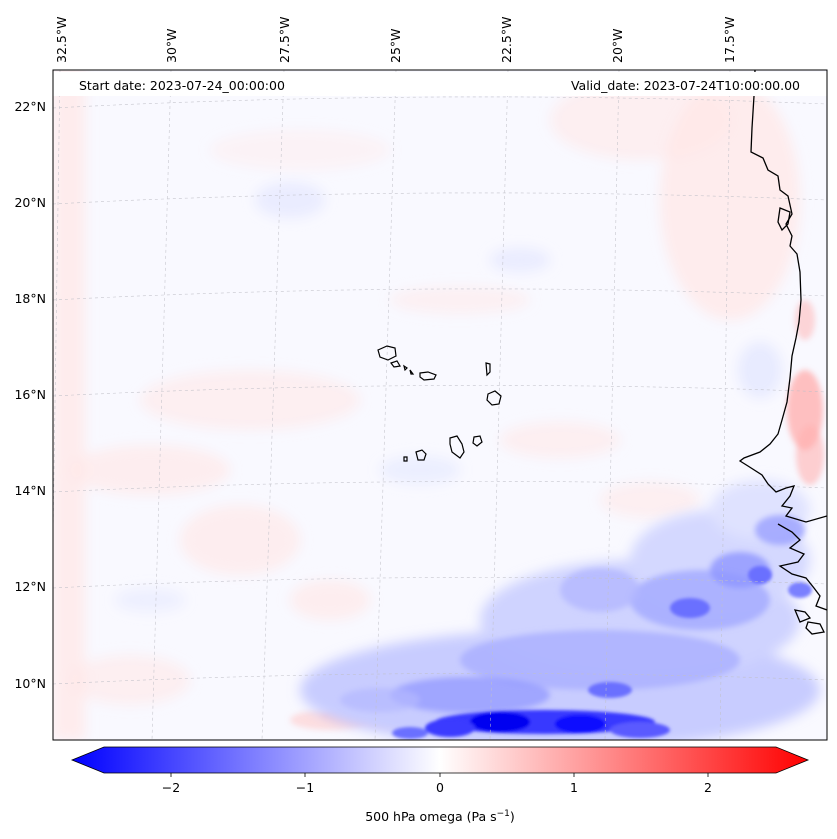  I want to click on lat-label: 12°N, so click(30, 586).